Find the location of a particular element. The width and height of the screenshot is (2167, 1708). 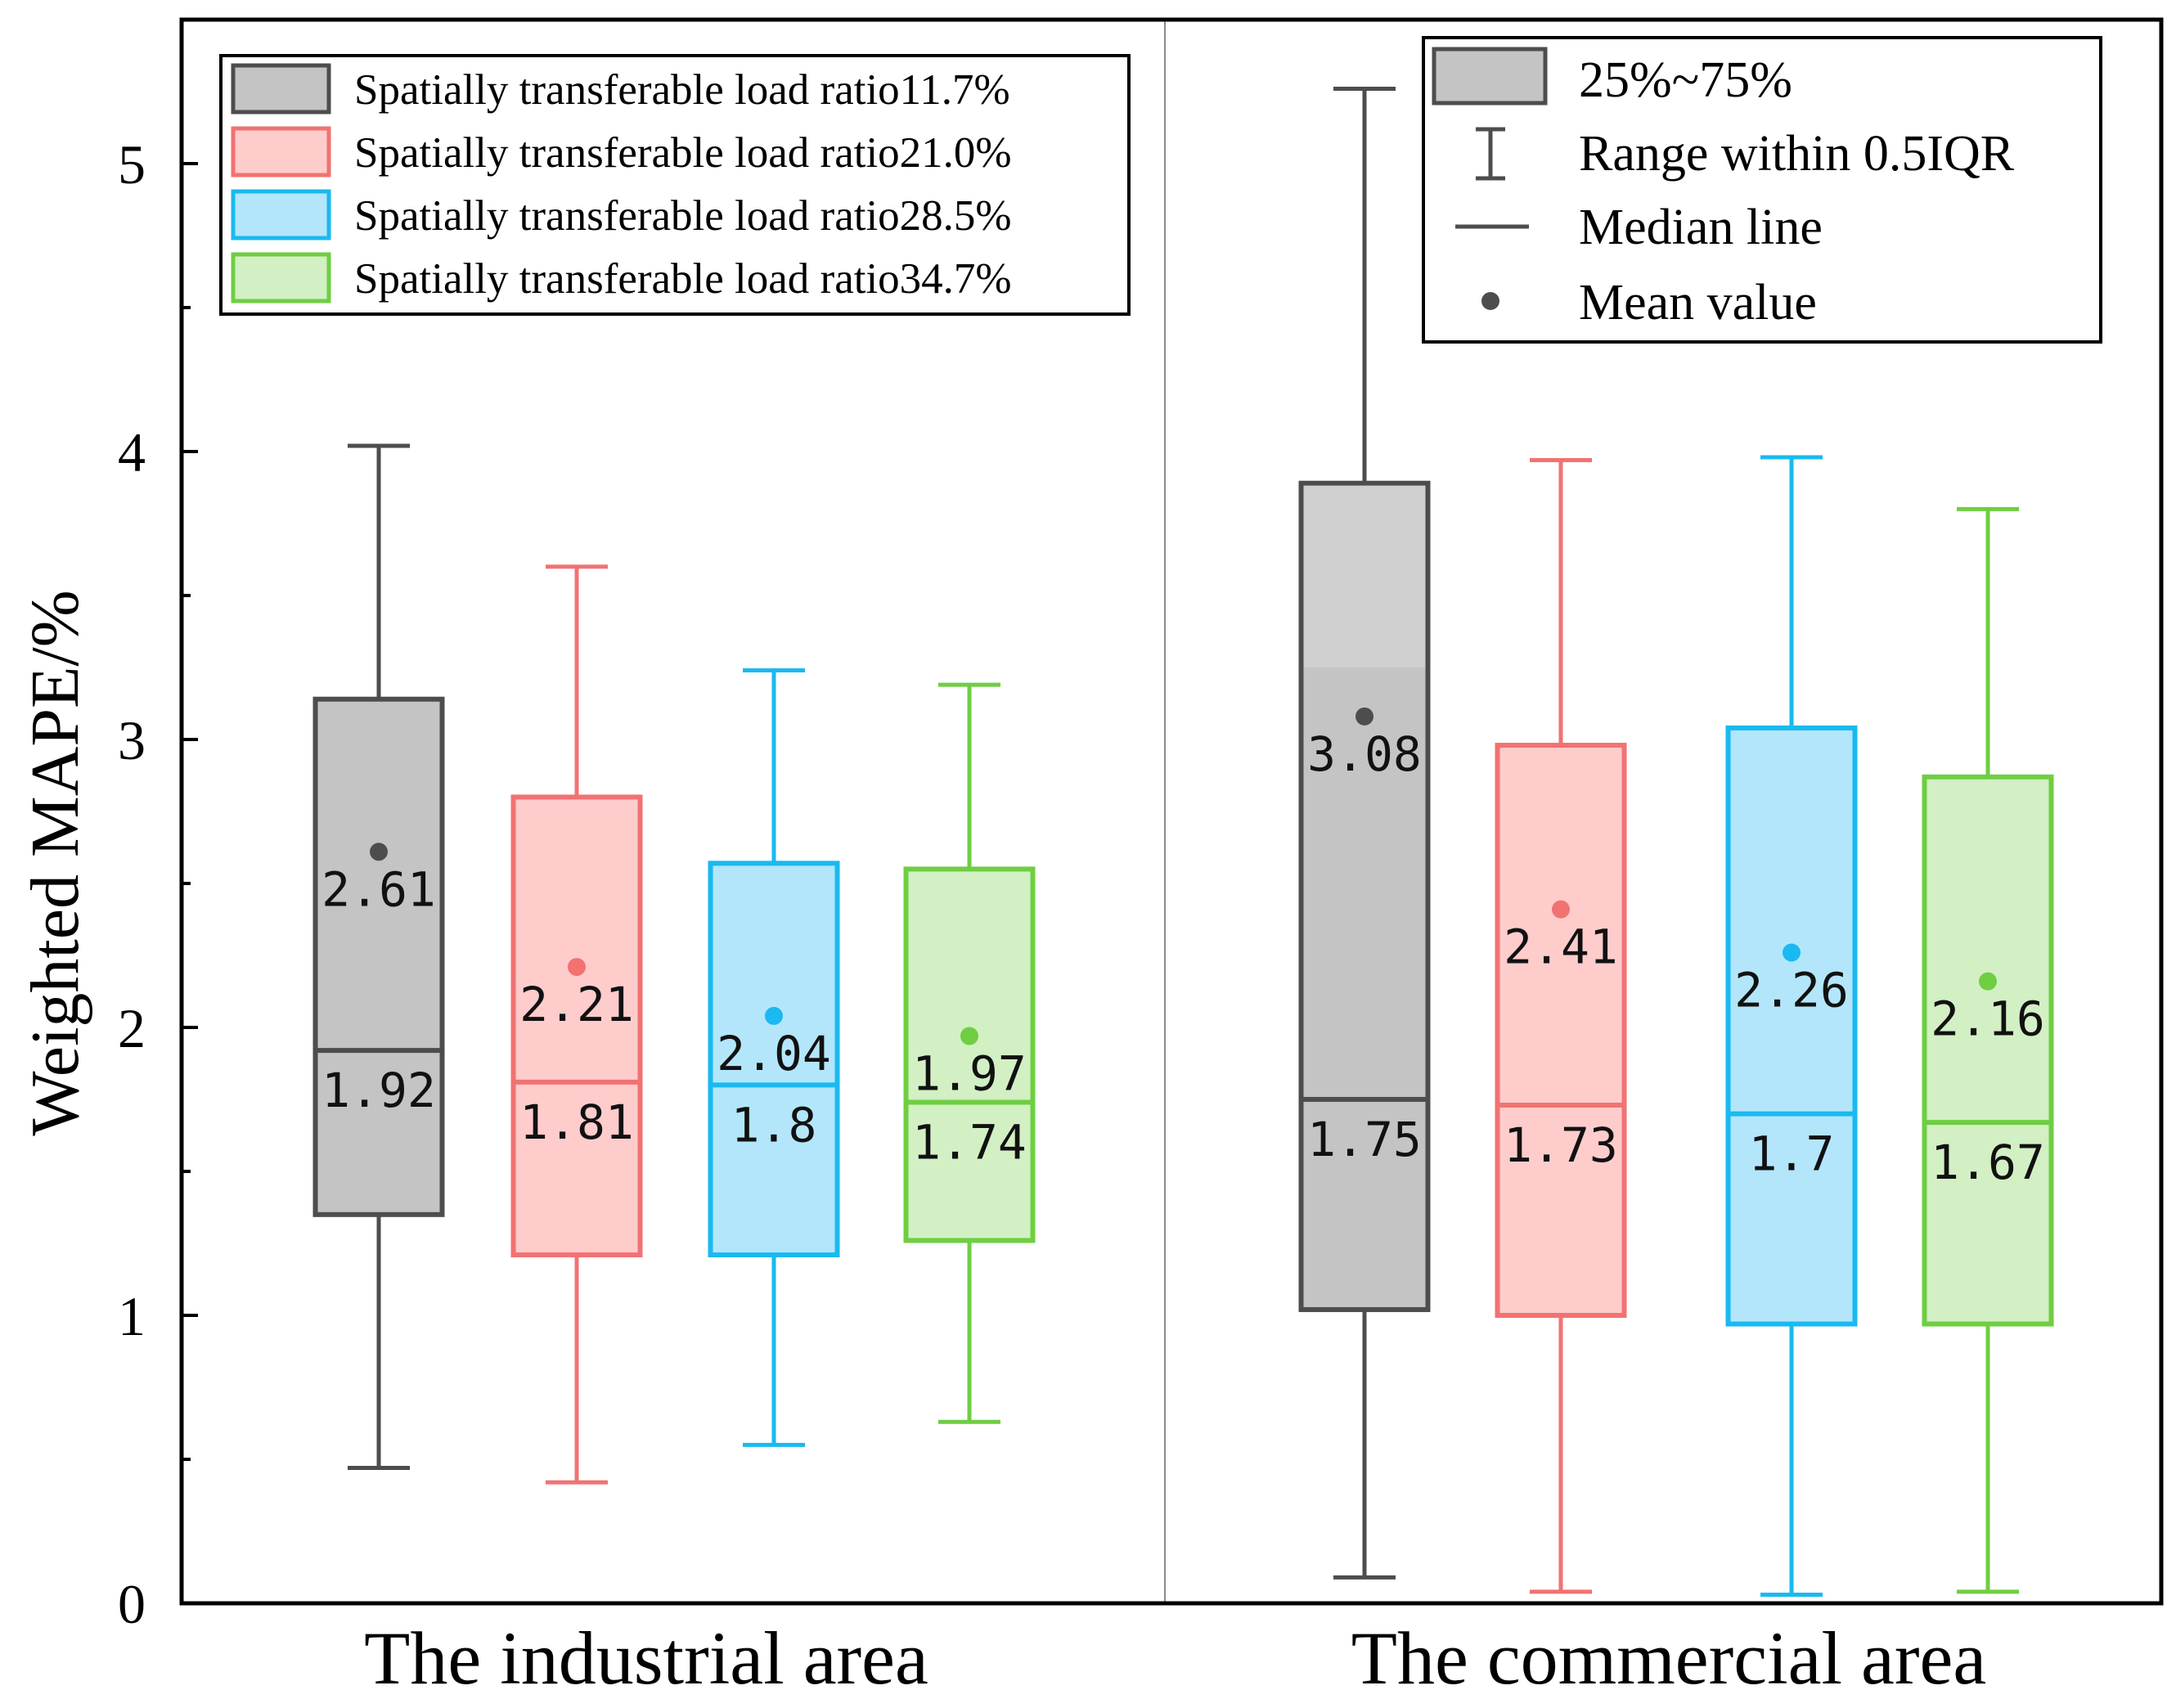

key-whisker-label: Range within 0.5IQR is located at coordinates (1797, 154).